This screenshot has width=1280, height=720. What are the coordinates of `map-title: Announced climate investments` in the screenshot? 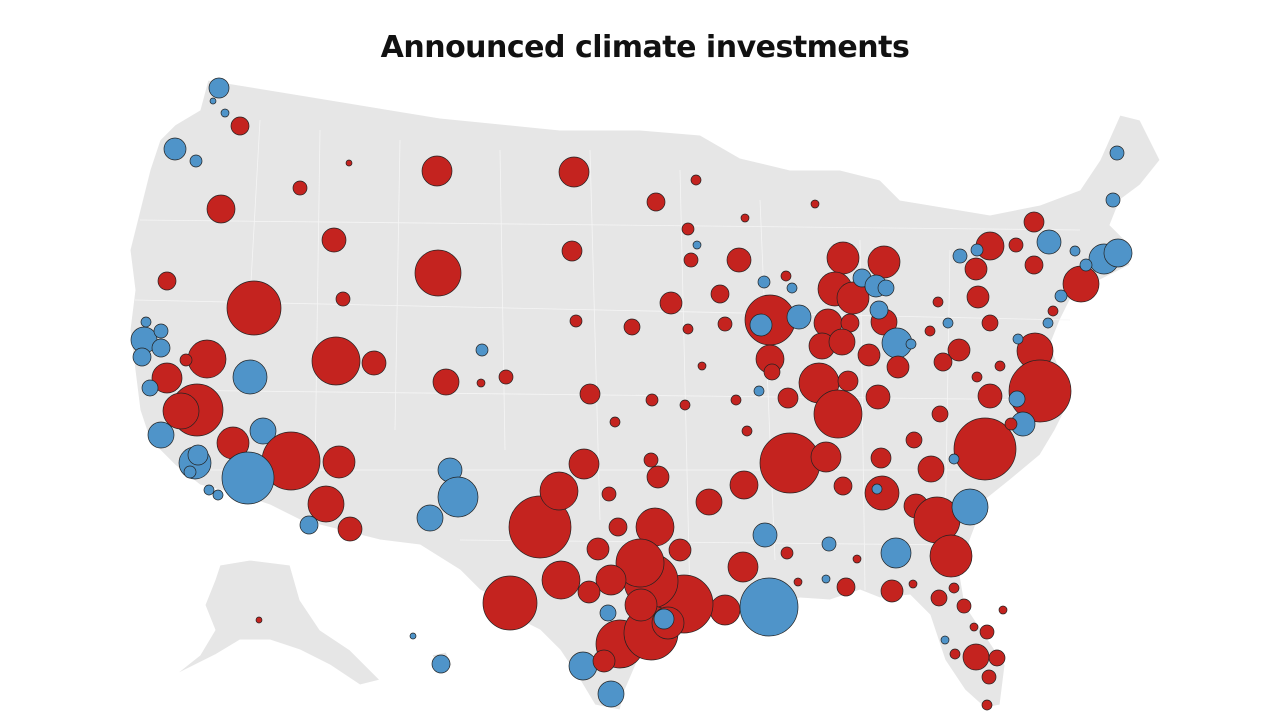 It's located at (645, 47).